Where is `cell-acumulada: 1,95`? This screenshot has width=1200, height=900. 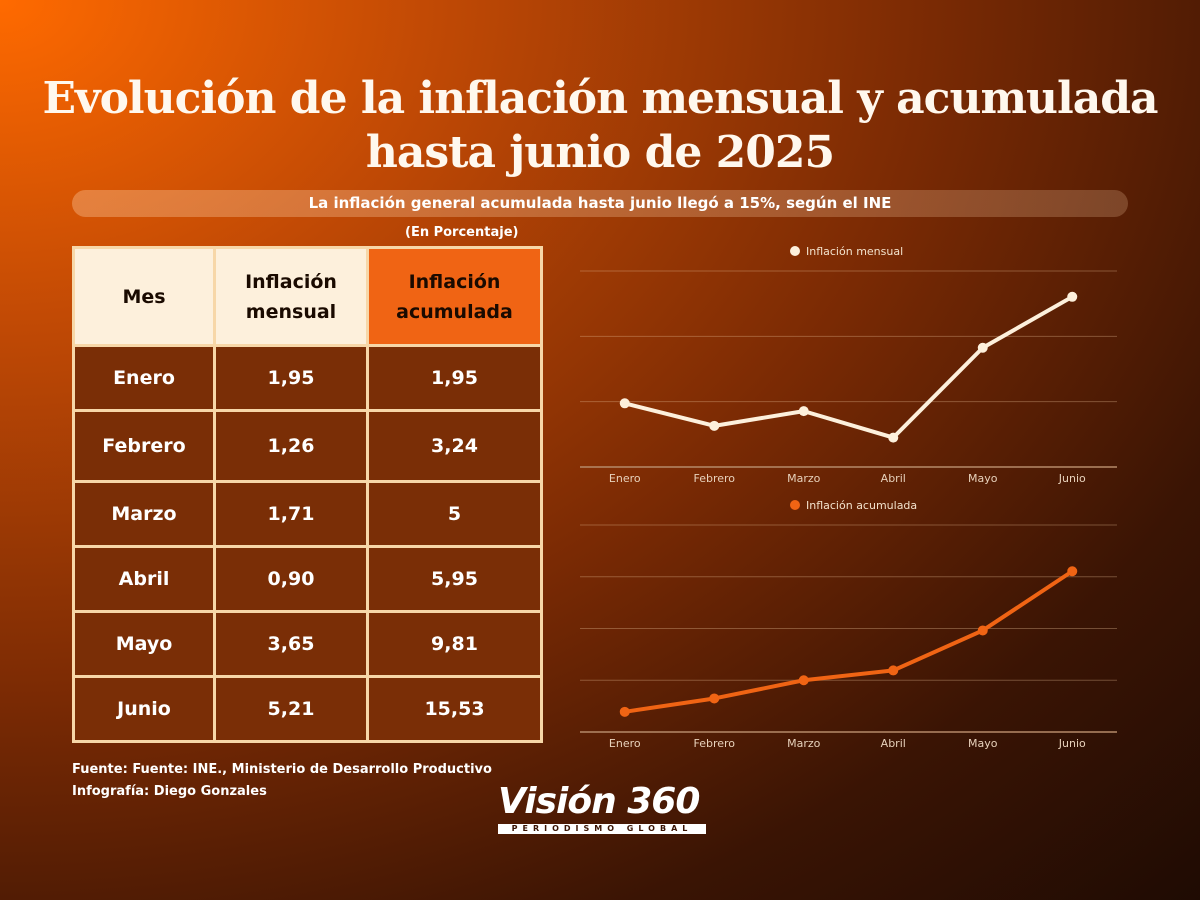 cell-acumulada: 1,95 is located at coordinates (454, 378).